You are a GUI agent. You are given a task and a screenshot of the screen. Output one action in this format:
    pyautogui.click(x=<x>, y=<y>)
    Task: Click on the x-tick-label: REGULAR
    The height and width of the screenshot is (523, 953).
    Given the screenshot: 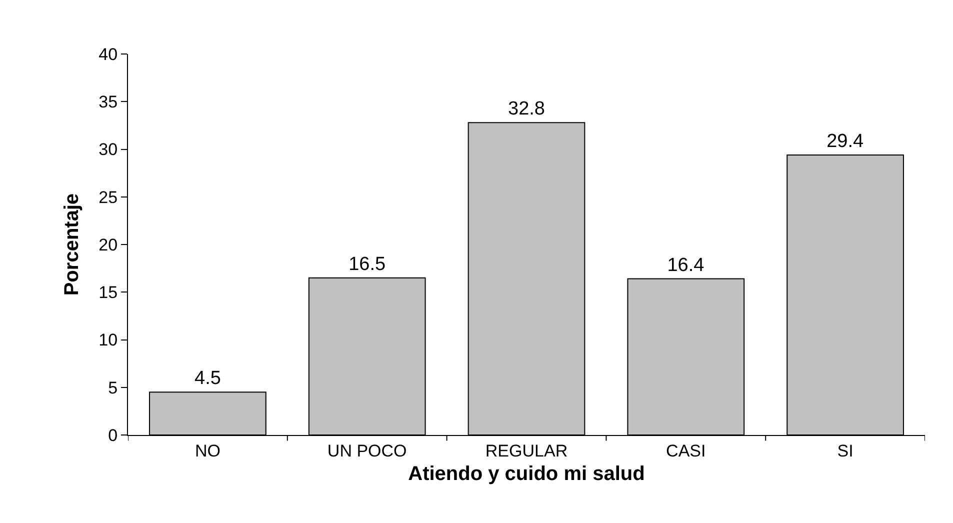 What is the action you would take?
    pyautogui.click(x=526, y=450)
    